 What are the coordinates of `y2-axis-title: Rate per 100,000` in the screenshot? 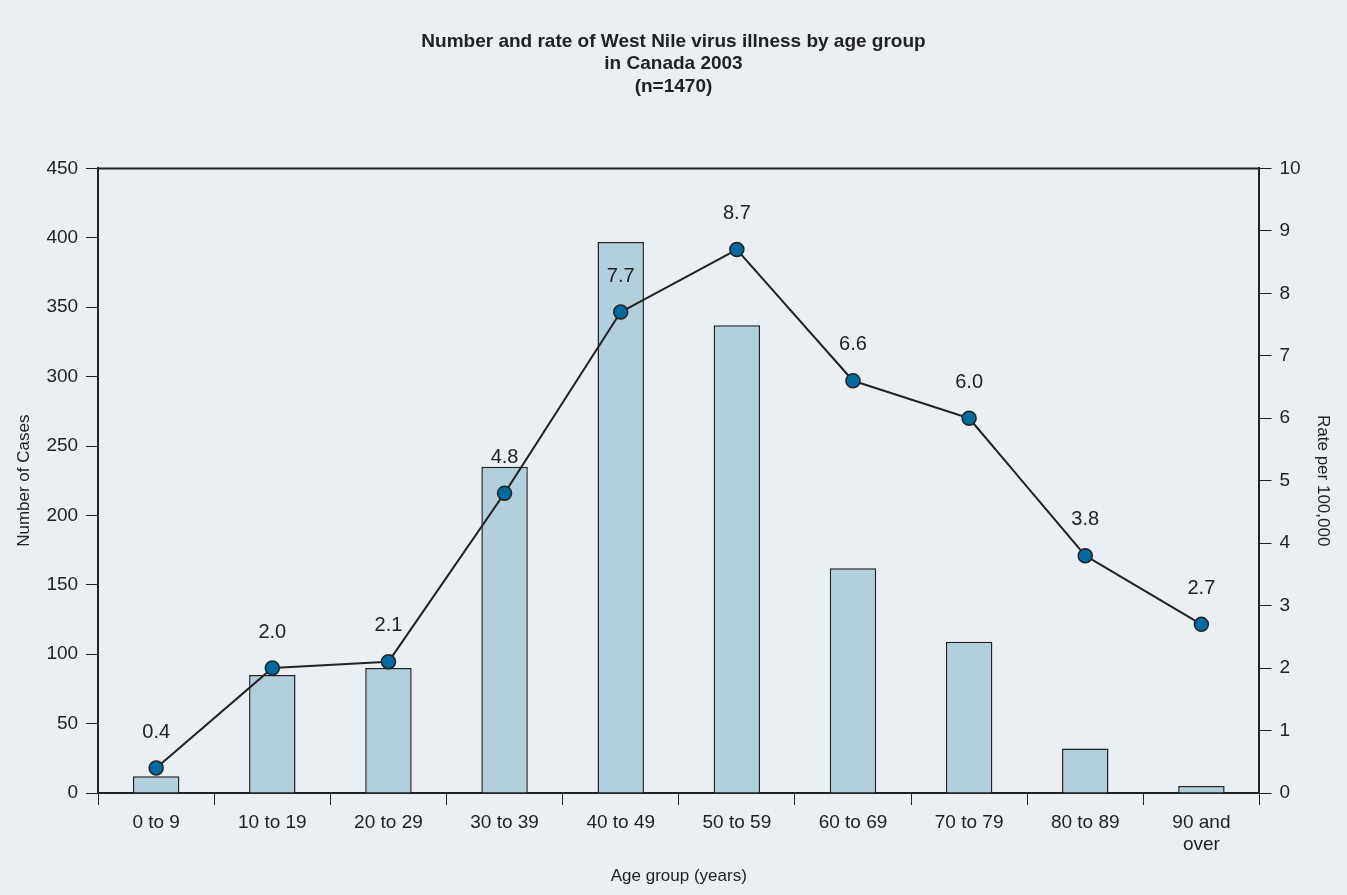 It's located at (1324, 481).